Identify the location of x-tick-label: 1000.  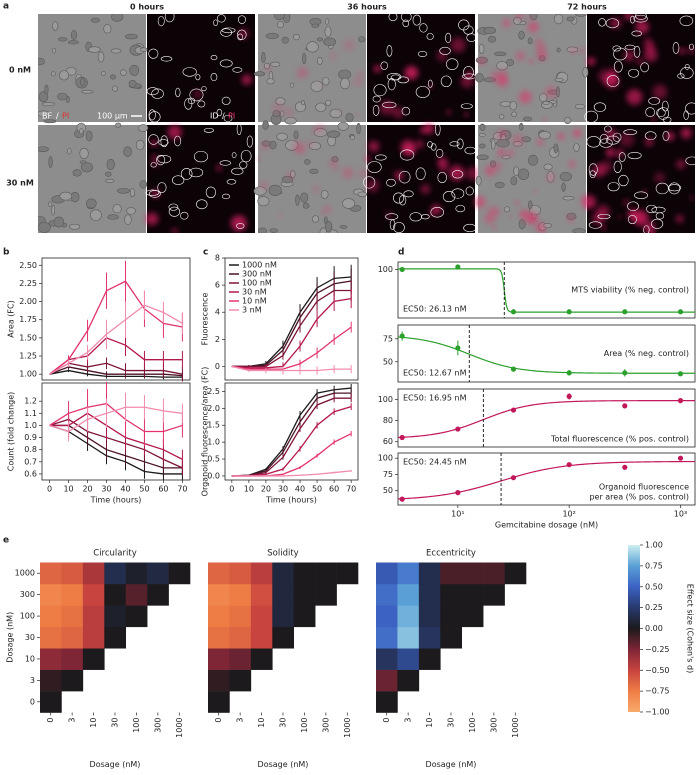
(179, 728).